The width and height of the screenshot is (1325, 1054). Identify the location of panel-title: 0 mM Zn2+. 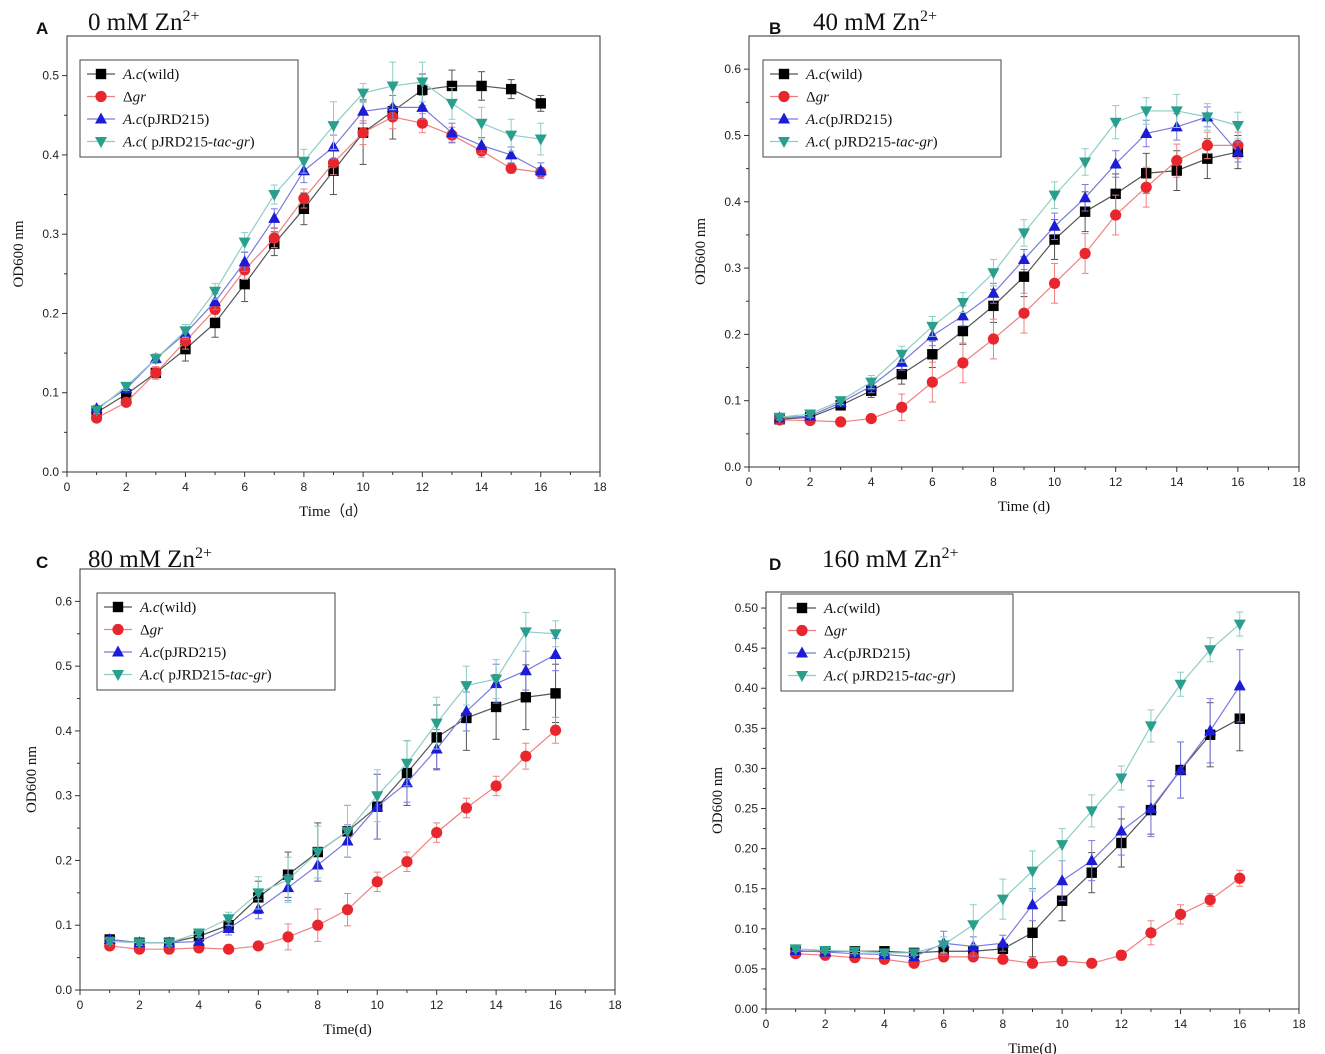
(143, 22).